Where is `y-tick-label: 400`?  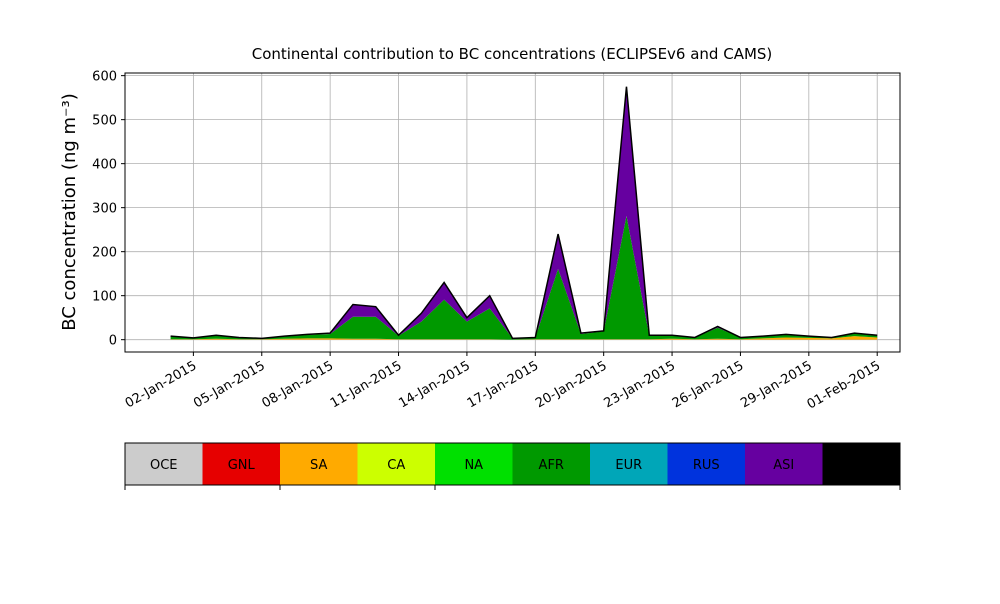 y-tick-label: 400 is located at coordinates (104, 165).